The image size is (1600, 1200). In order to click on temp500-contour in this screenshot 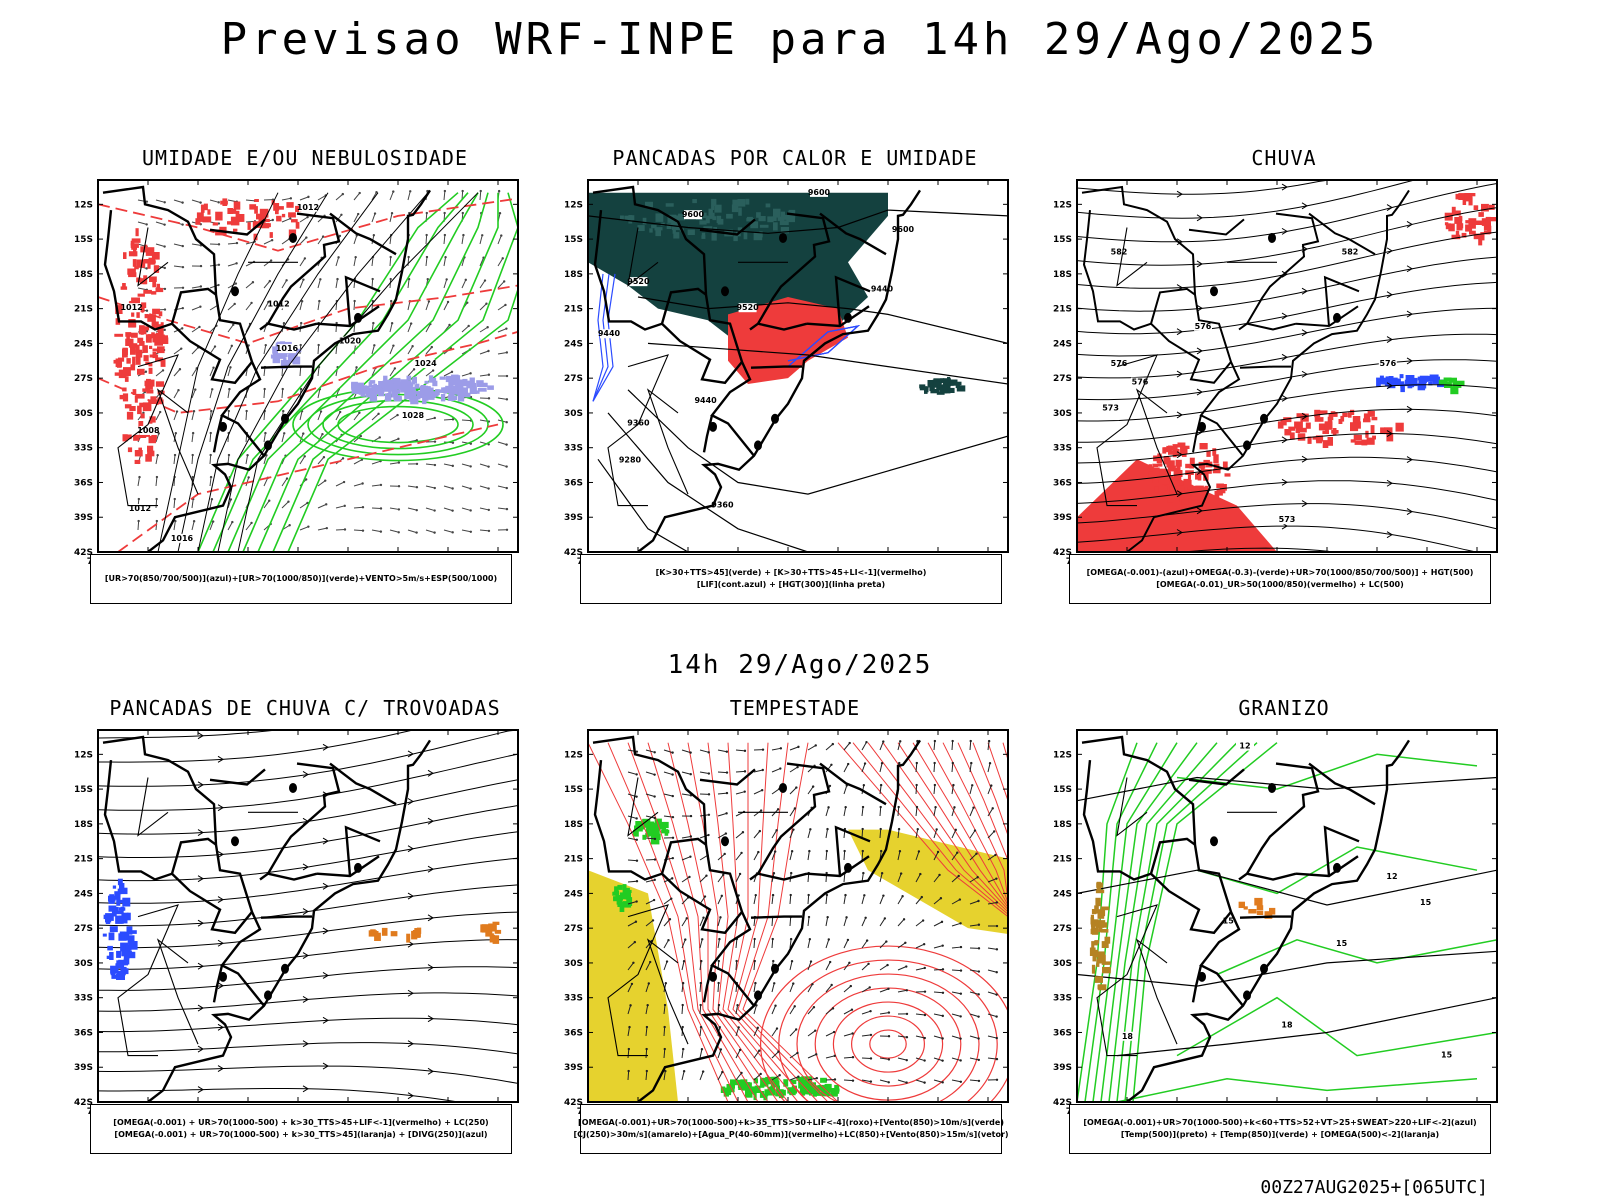, I will do `click(1287, 789)`.